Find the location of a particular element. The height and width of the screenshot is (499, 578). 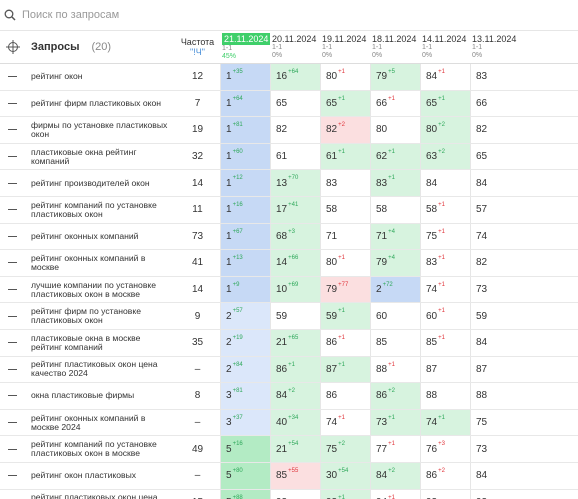

freq-header: Частота "!Ч" is located at coordinates (197, 47).